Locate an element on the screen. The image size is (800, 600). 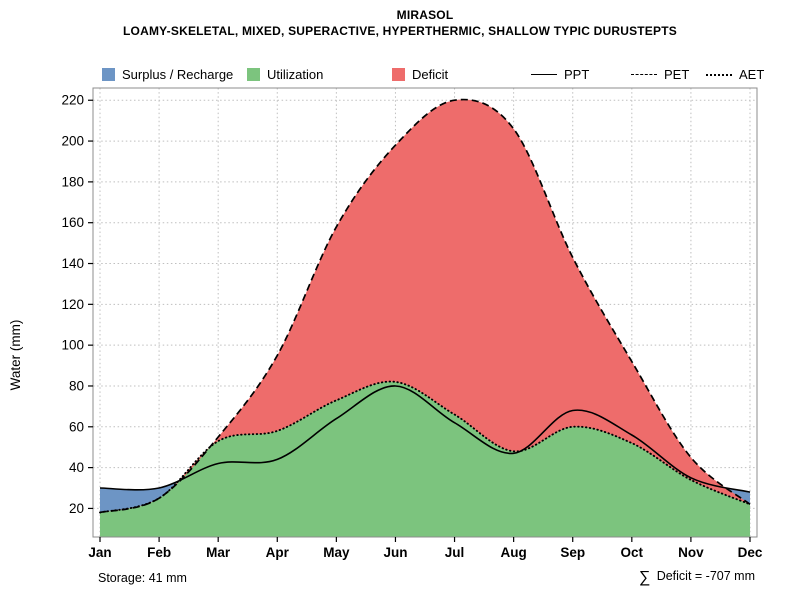
legend-item-aet: AET is located at coordinates (735, 74).